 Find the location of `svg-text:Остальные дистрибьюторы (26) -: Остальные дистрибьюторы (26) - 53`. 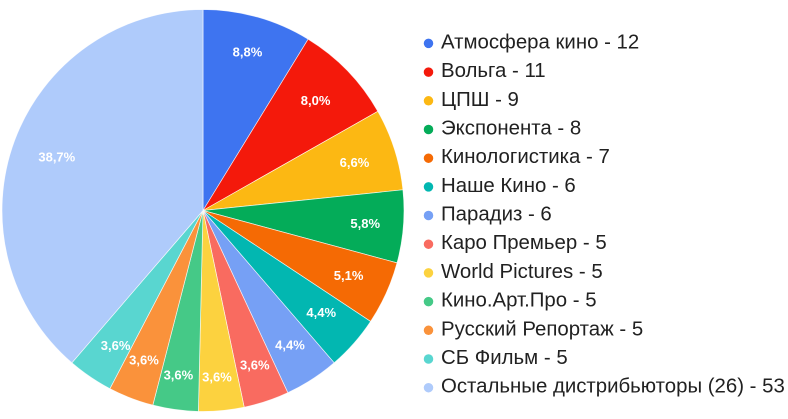

svg-text:Остальные дистрибьюторы (26) -: Остальные дистрибьюторы (26) - 53 is located at coordinates (613, 387).